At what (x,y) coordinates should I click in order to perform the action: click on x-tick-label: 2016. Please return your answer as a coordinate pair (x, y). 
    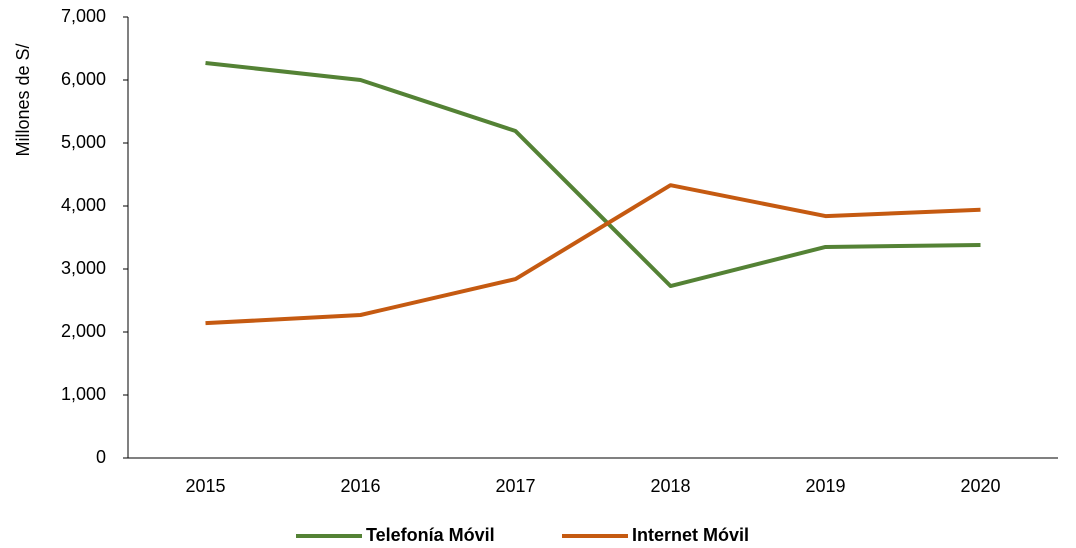
    Looking at the image, I should click on (360, 486).